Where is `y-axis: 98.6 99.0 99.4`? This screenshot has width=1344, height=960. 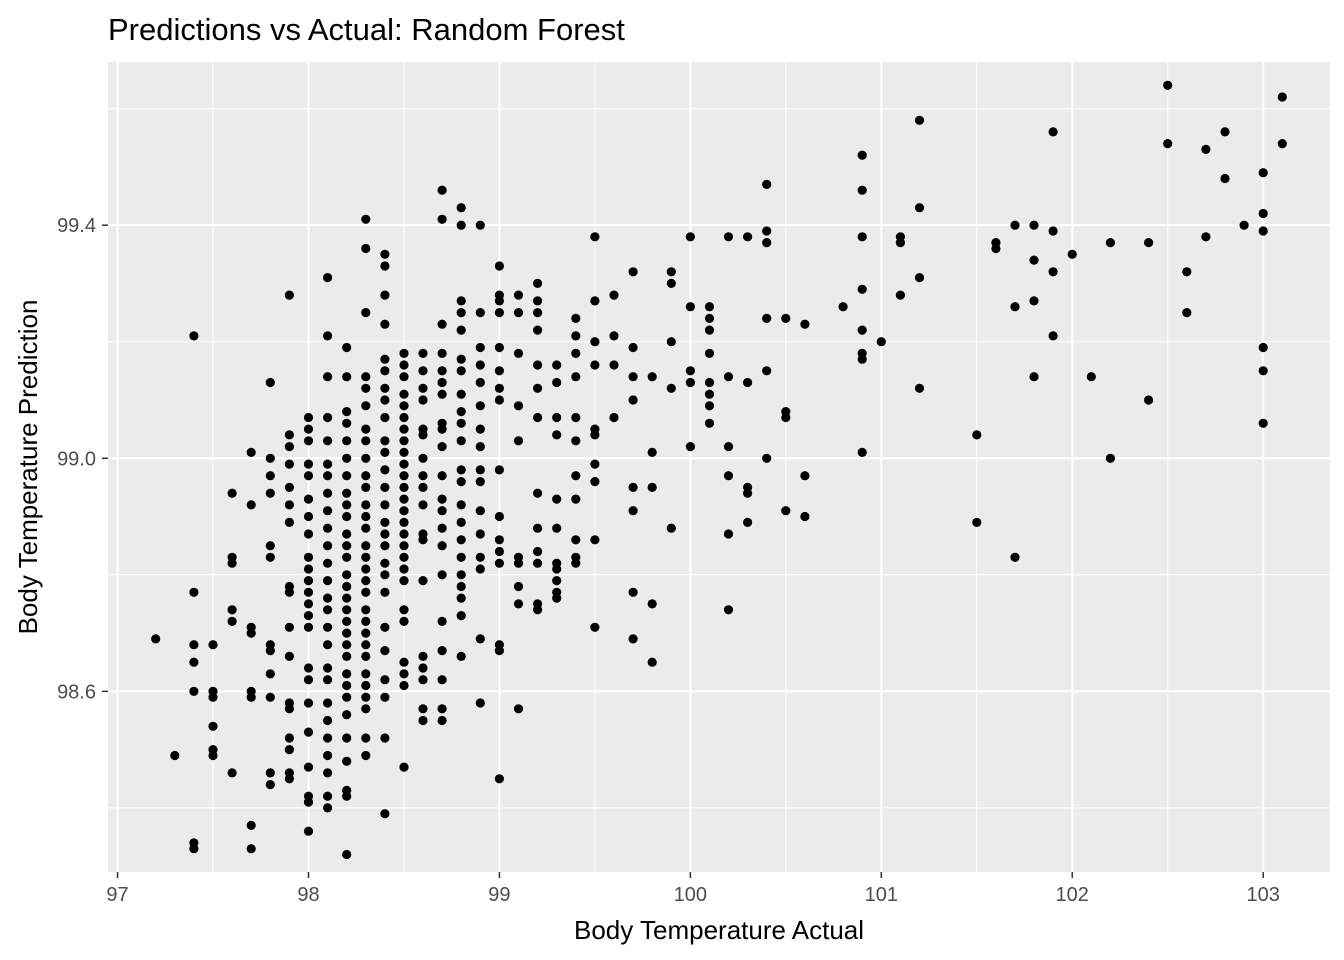
y-axis: 98.6 99.0 99.4 is located at coordinates (82, 459).